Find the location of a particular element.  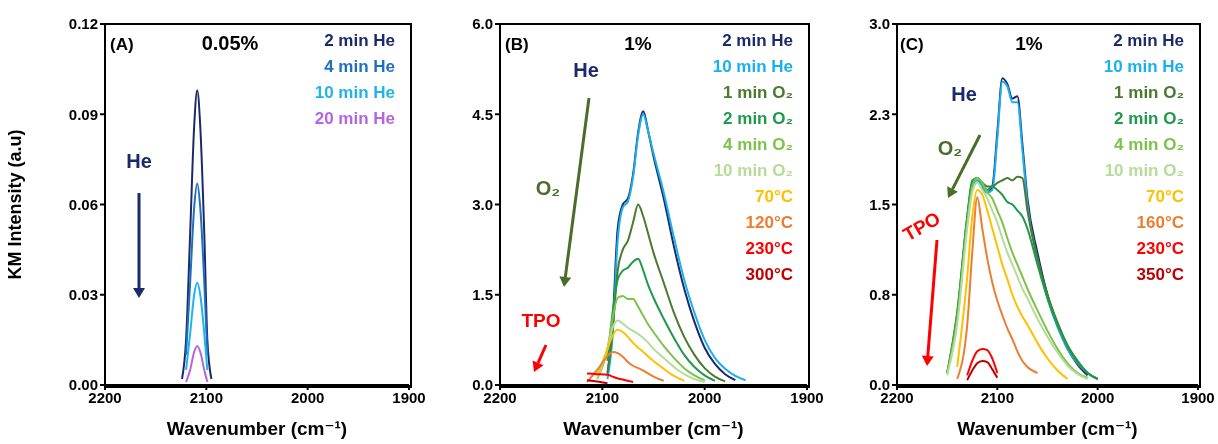

annotation: (A) is located at coordinates (122, 44).